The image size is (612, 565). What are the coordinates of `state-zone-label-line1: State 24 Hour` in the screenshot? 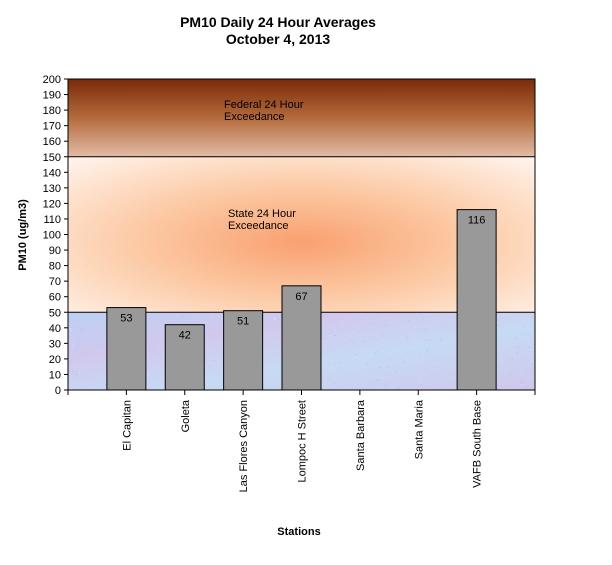 It's located at (262, 214).